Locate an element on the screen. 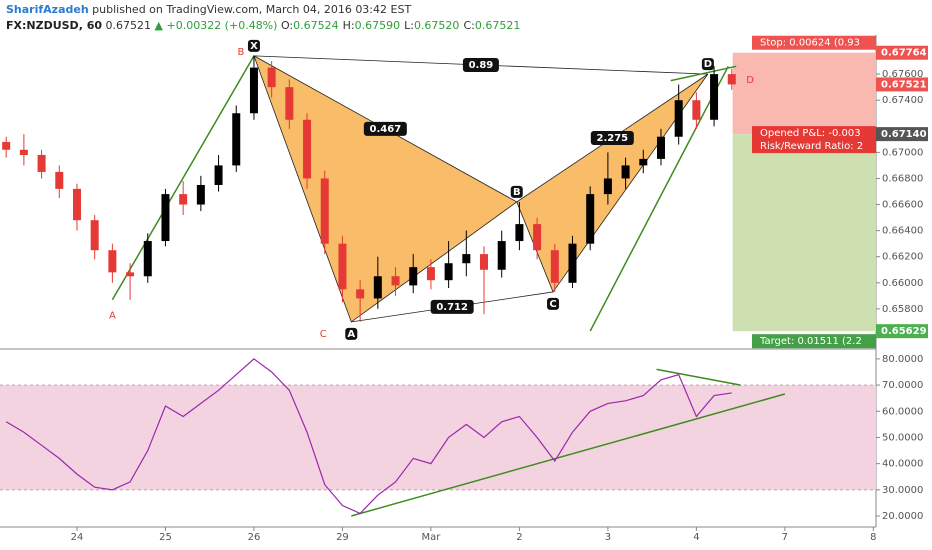  y-tick-label: 0.65800 is located at coordinates (902, 309).